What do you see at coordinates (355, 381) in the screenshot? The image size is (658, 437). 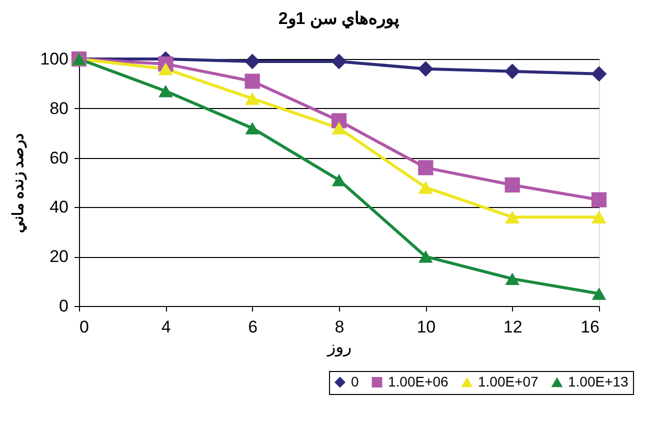 I see `legend-label: 0` at bounding box center [355, 381].